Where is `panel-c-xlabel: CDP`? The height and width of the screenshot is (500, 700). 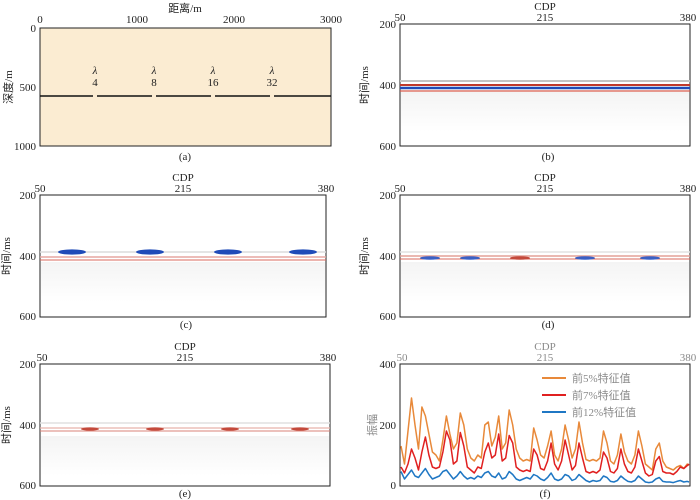
panel-c-xlabel: CDP is located at coordinates (182, 178).